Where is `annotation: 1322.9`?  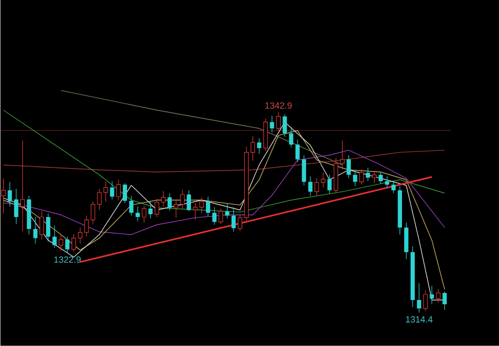
annotation: 1322.9 is located at coordinates (67, 259).